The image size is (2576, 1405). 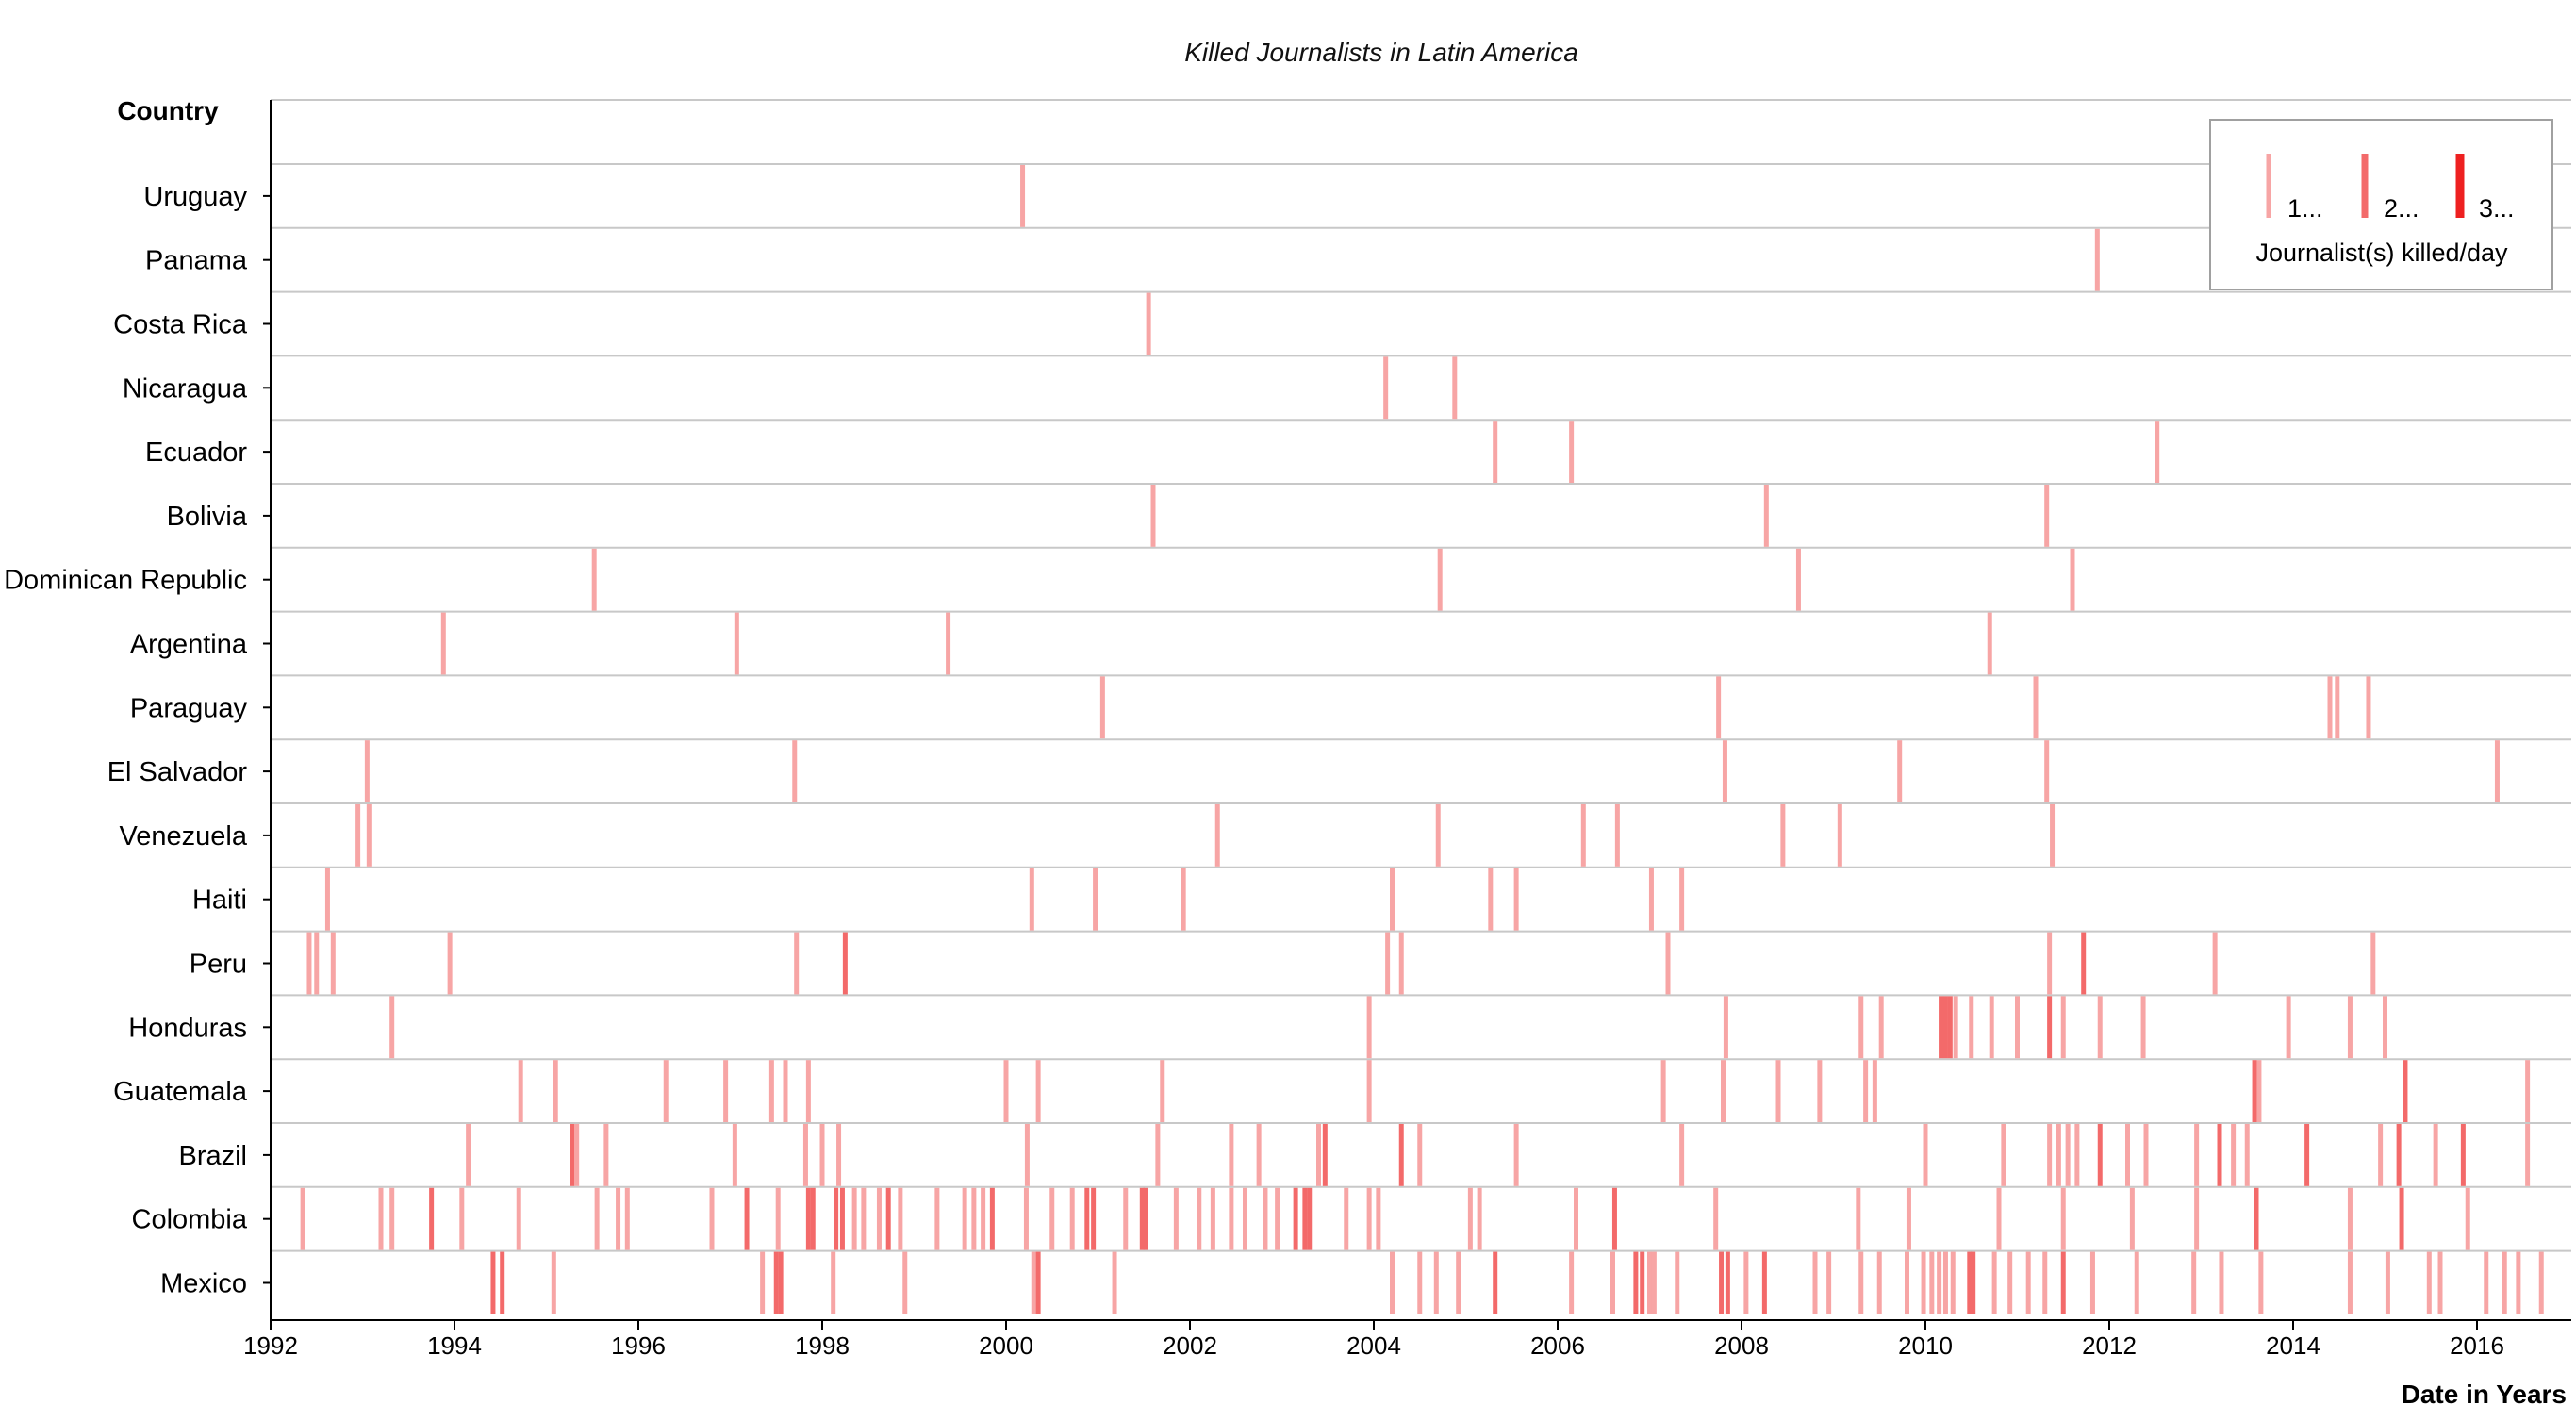 I want to click on country-label: Guatemala, so click(x=180, y=1092).